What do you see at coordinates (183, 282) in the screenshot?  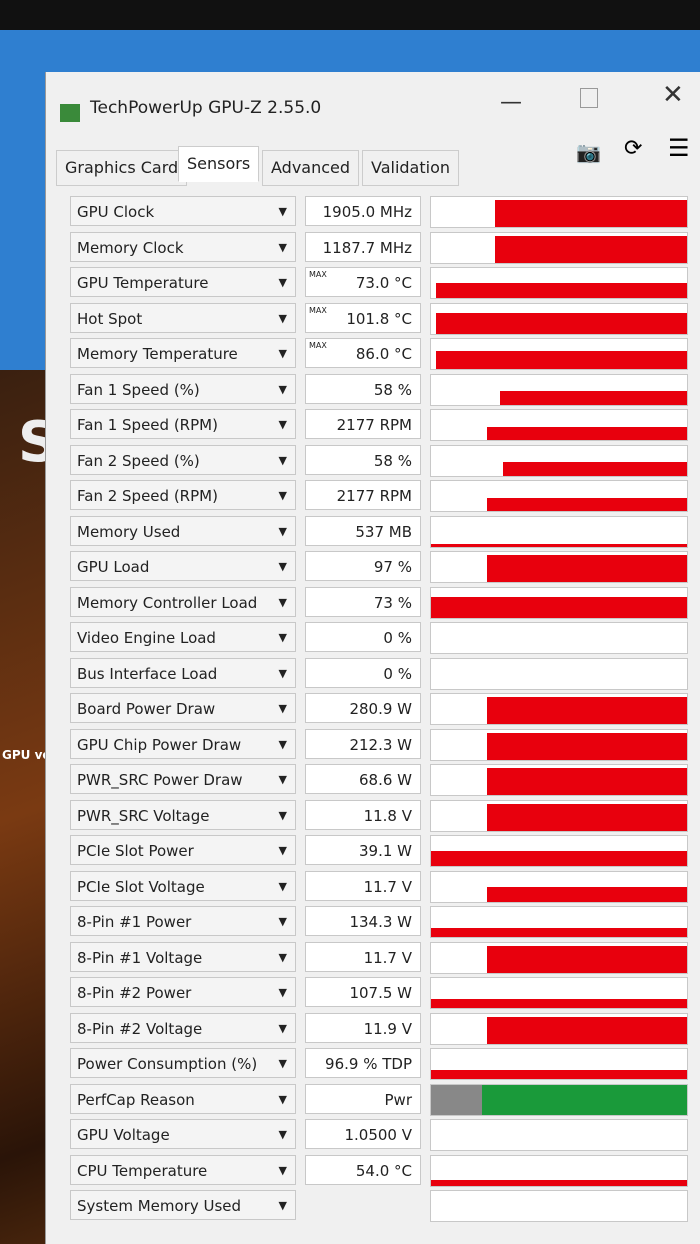 I see `sensor-label: GPU Temperature ▼` at bounding box center [183, 282].